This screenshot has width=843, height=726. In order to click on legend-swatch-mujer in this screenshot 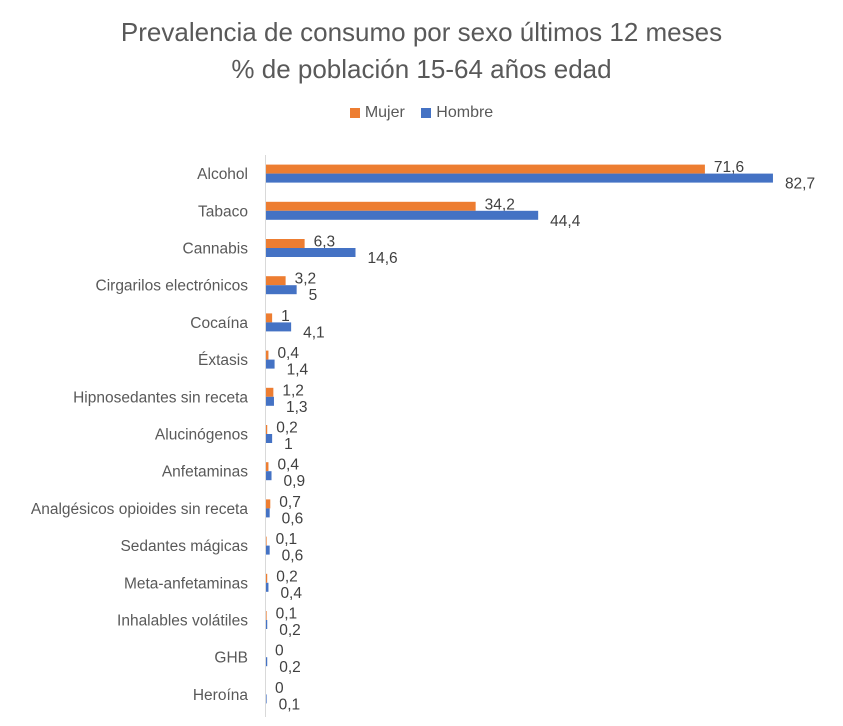, I will do `click(354, 113)`.